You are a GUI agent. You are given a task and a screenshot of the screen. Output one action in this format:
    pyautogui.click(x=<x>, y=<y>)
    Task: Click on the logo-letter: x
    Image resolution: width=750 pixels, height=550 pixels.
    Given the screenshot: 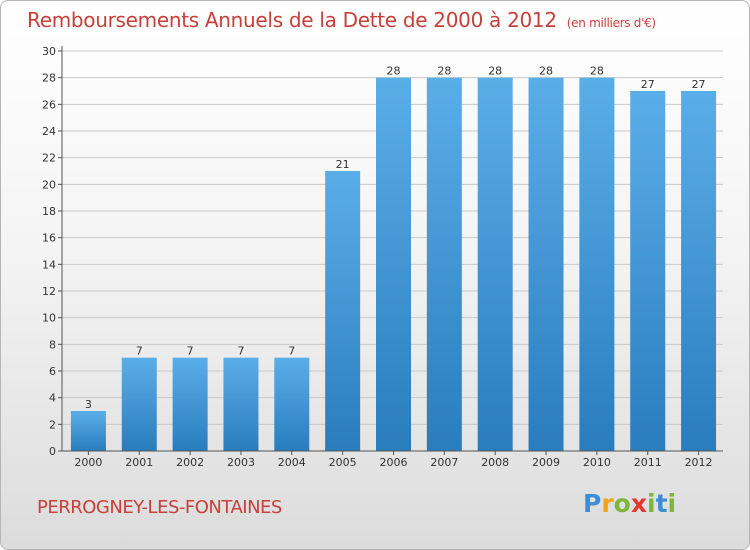 What is the action you would take?
    pyautogui.click(x=638, y=503)
    